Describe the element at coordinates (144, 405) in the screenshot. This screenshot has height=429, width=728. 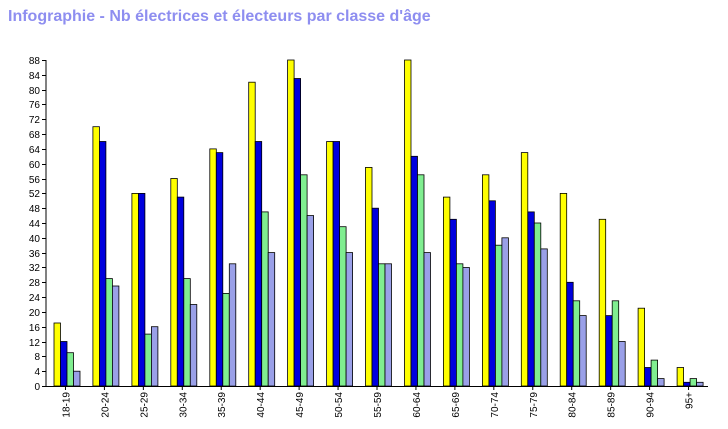
I see `x-tick-label: 25-29` at that location.